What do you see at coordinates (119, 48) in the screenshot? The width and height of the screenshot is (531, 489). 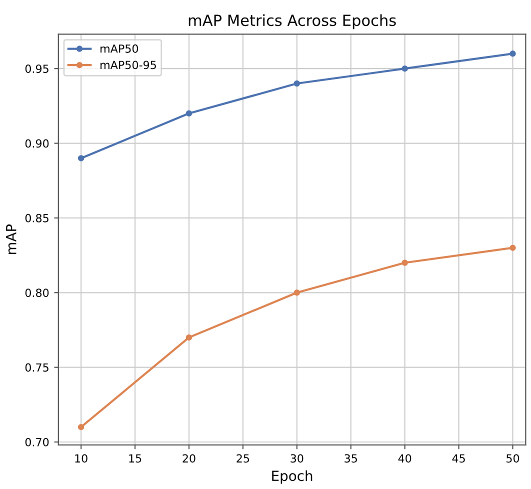 I see `legend-label: mAP50` at bounding box center [119, 48].